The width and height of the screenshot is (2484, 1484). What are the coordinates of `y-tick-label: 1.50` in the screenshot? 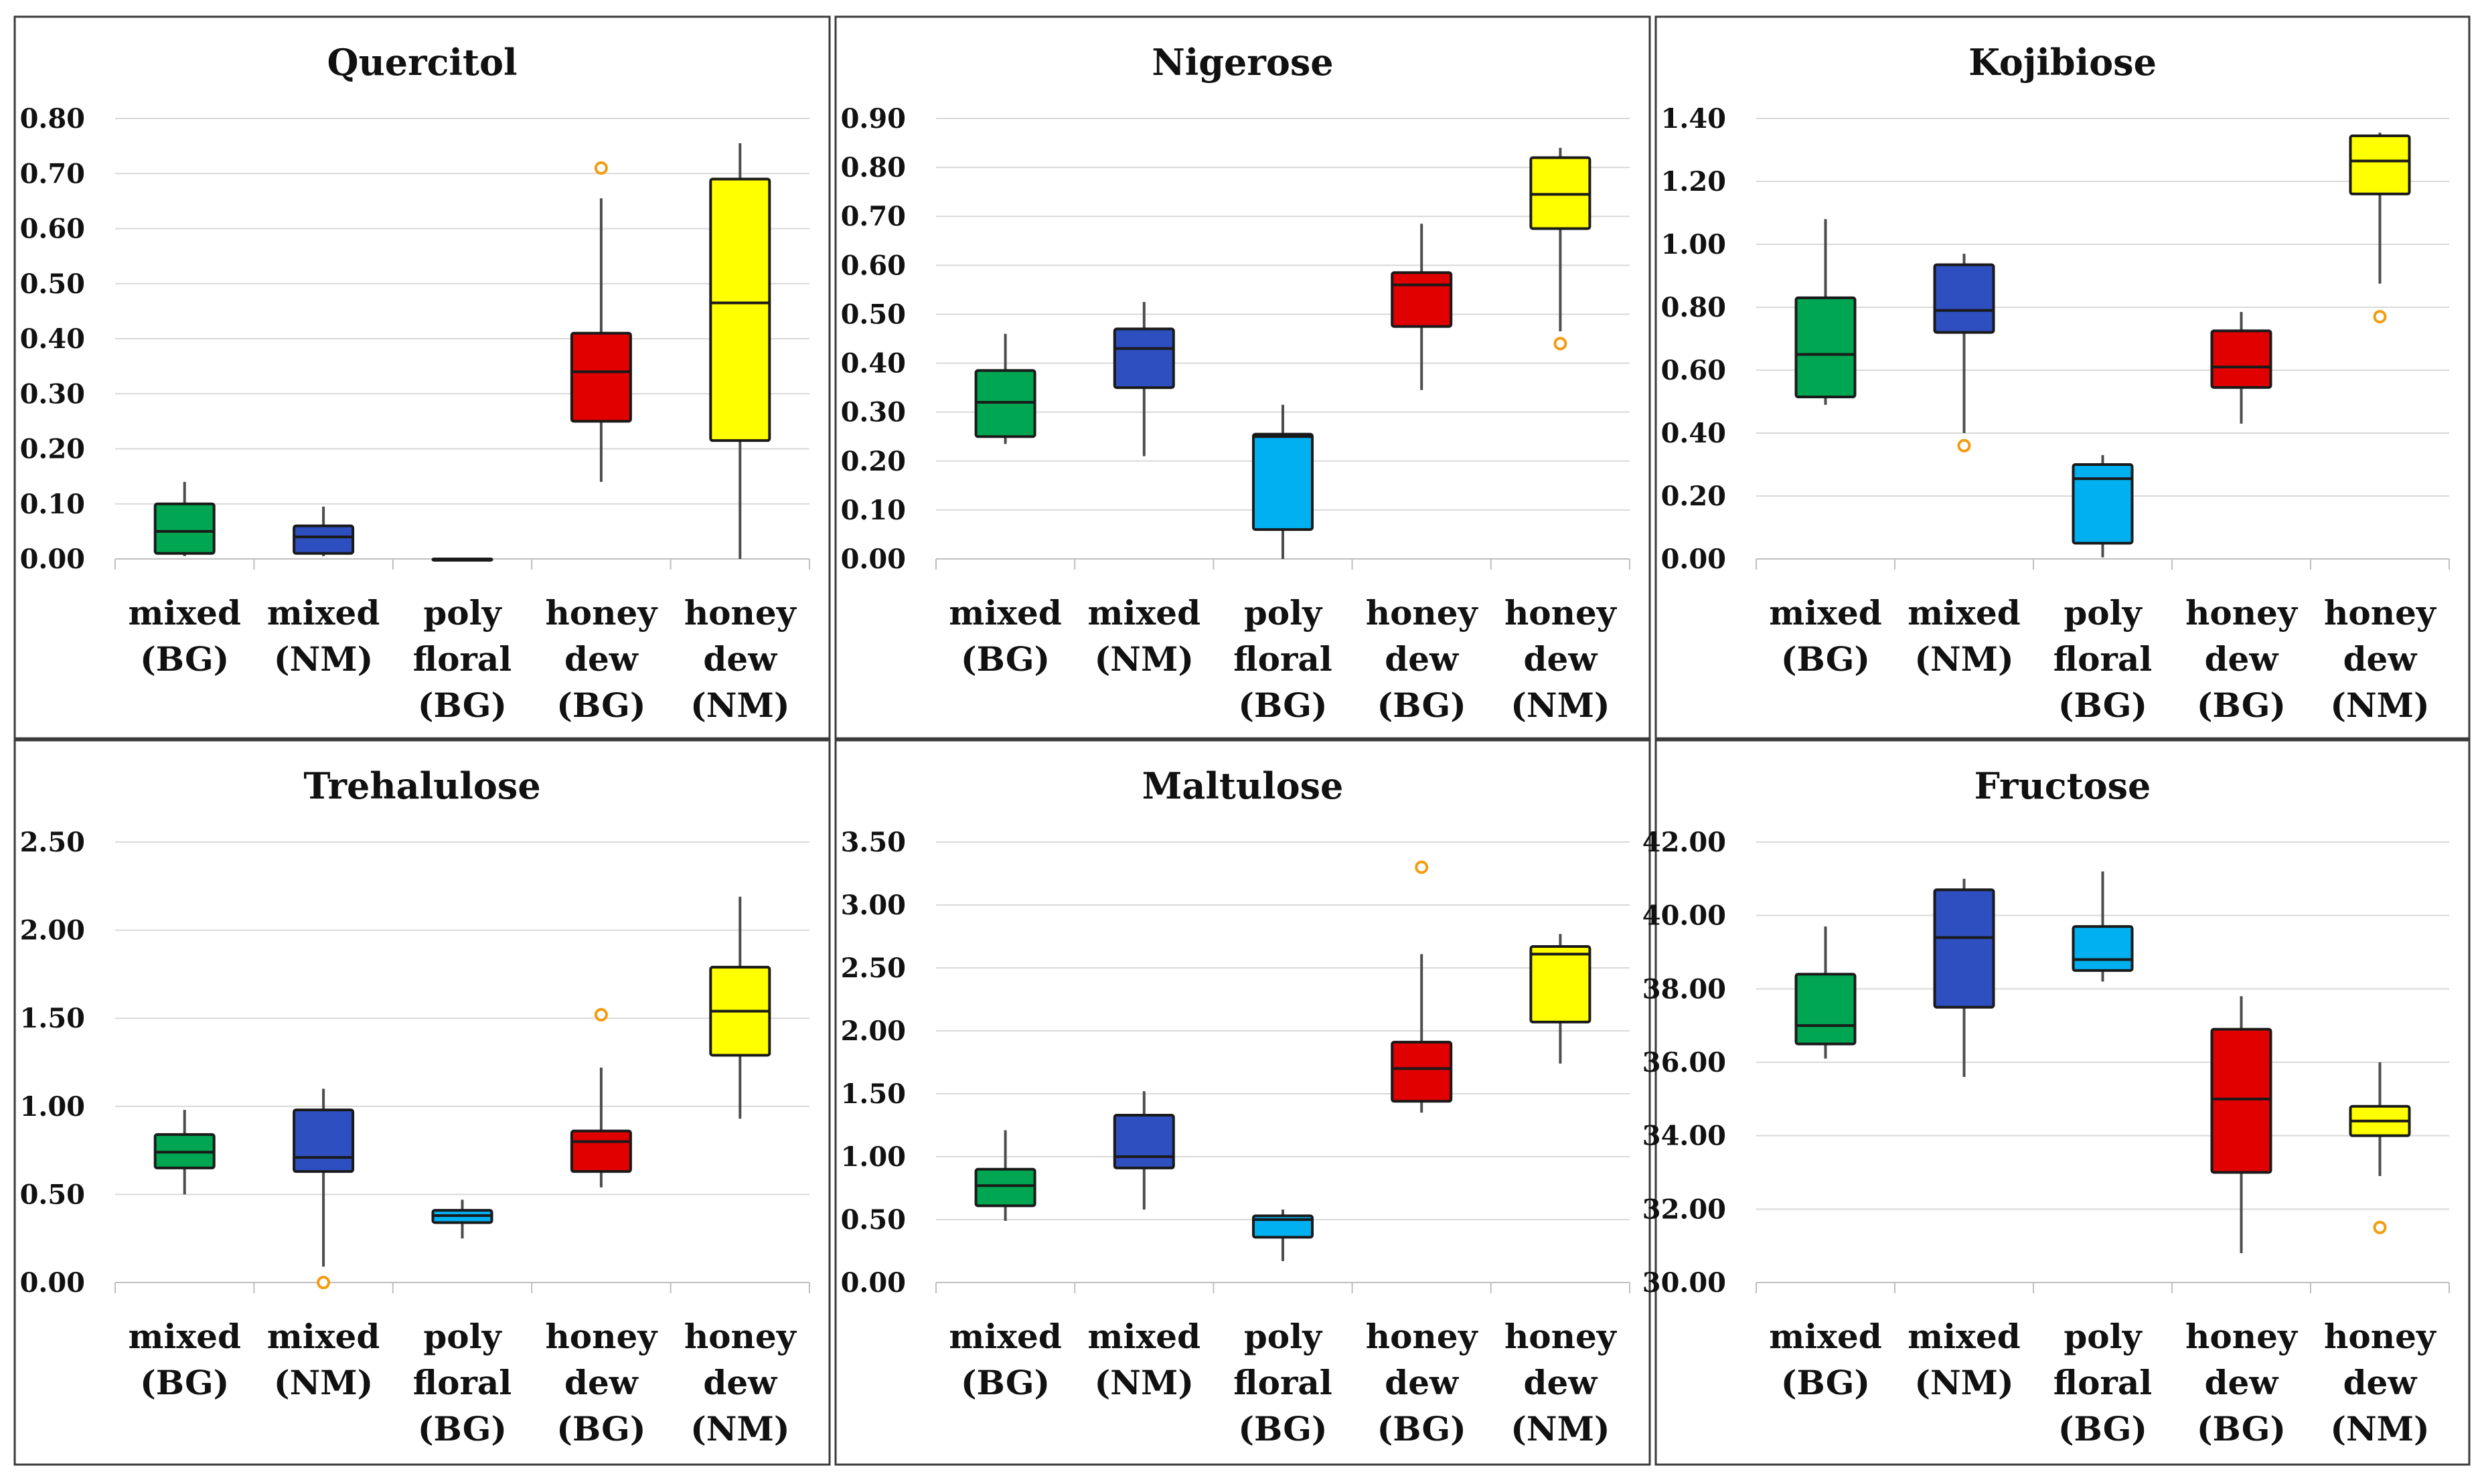 It's located at (52, 1019).